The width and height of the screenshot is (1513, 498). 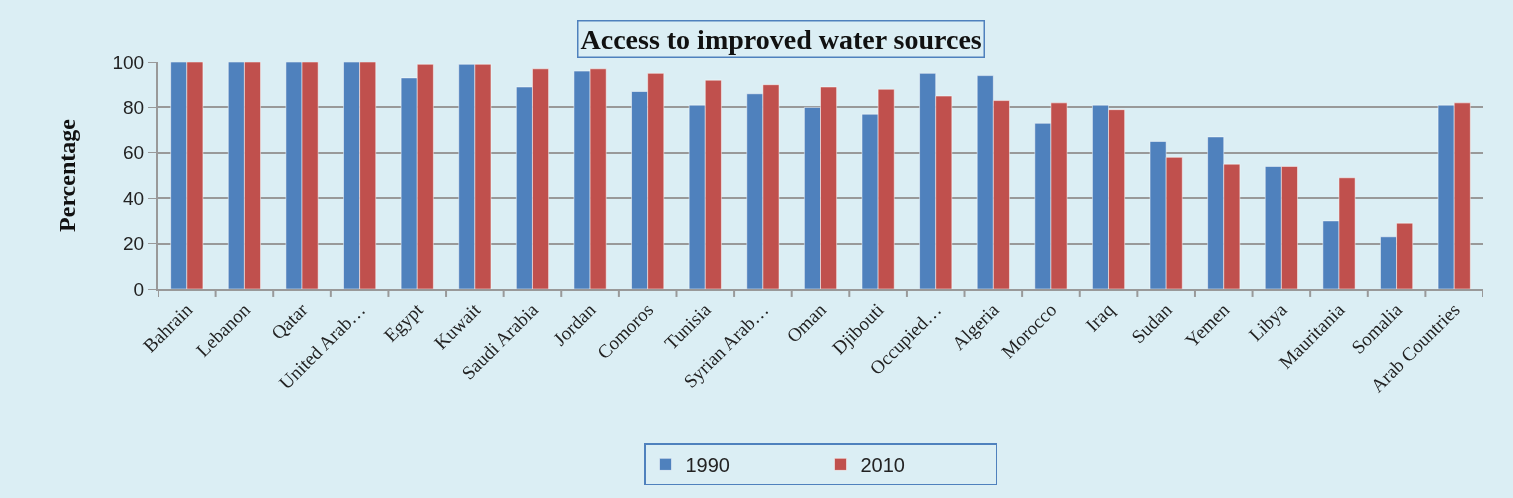 I want to click on y-tick-label: 80, so click(x=134, y=108).